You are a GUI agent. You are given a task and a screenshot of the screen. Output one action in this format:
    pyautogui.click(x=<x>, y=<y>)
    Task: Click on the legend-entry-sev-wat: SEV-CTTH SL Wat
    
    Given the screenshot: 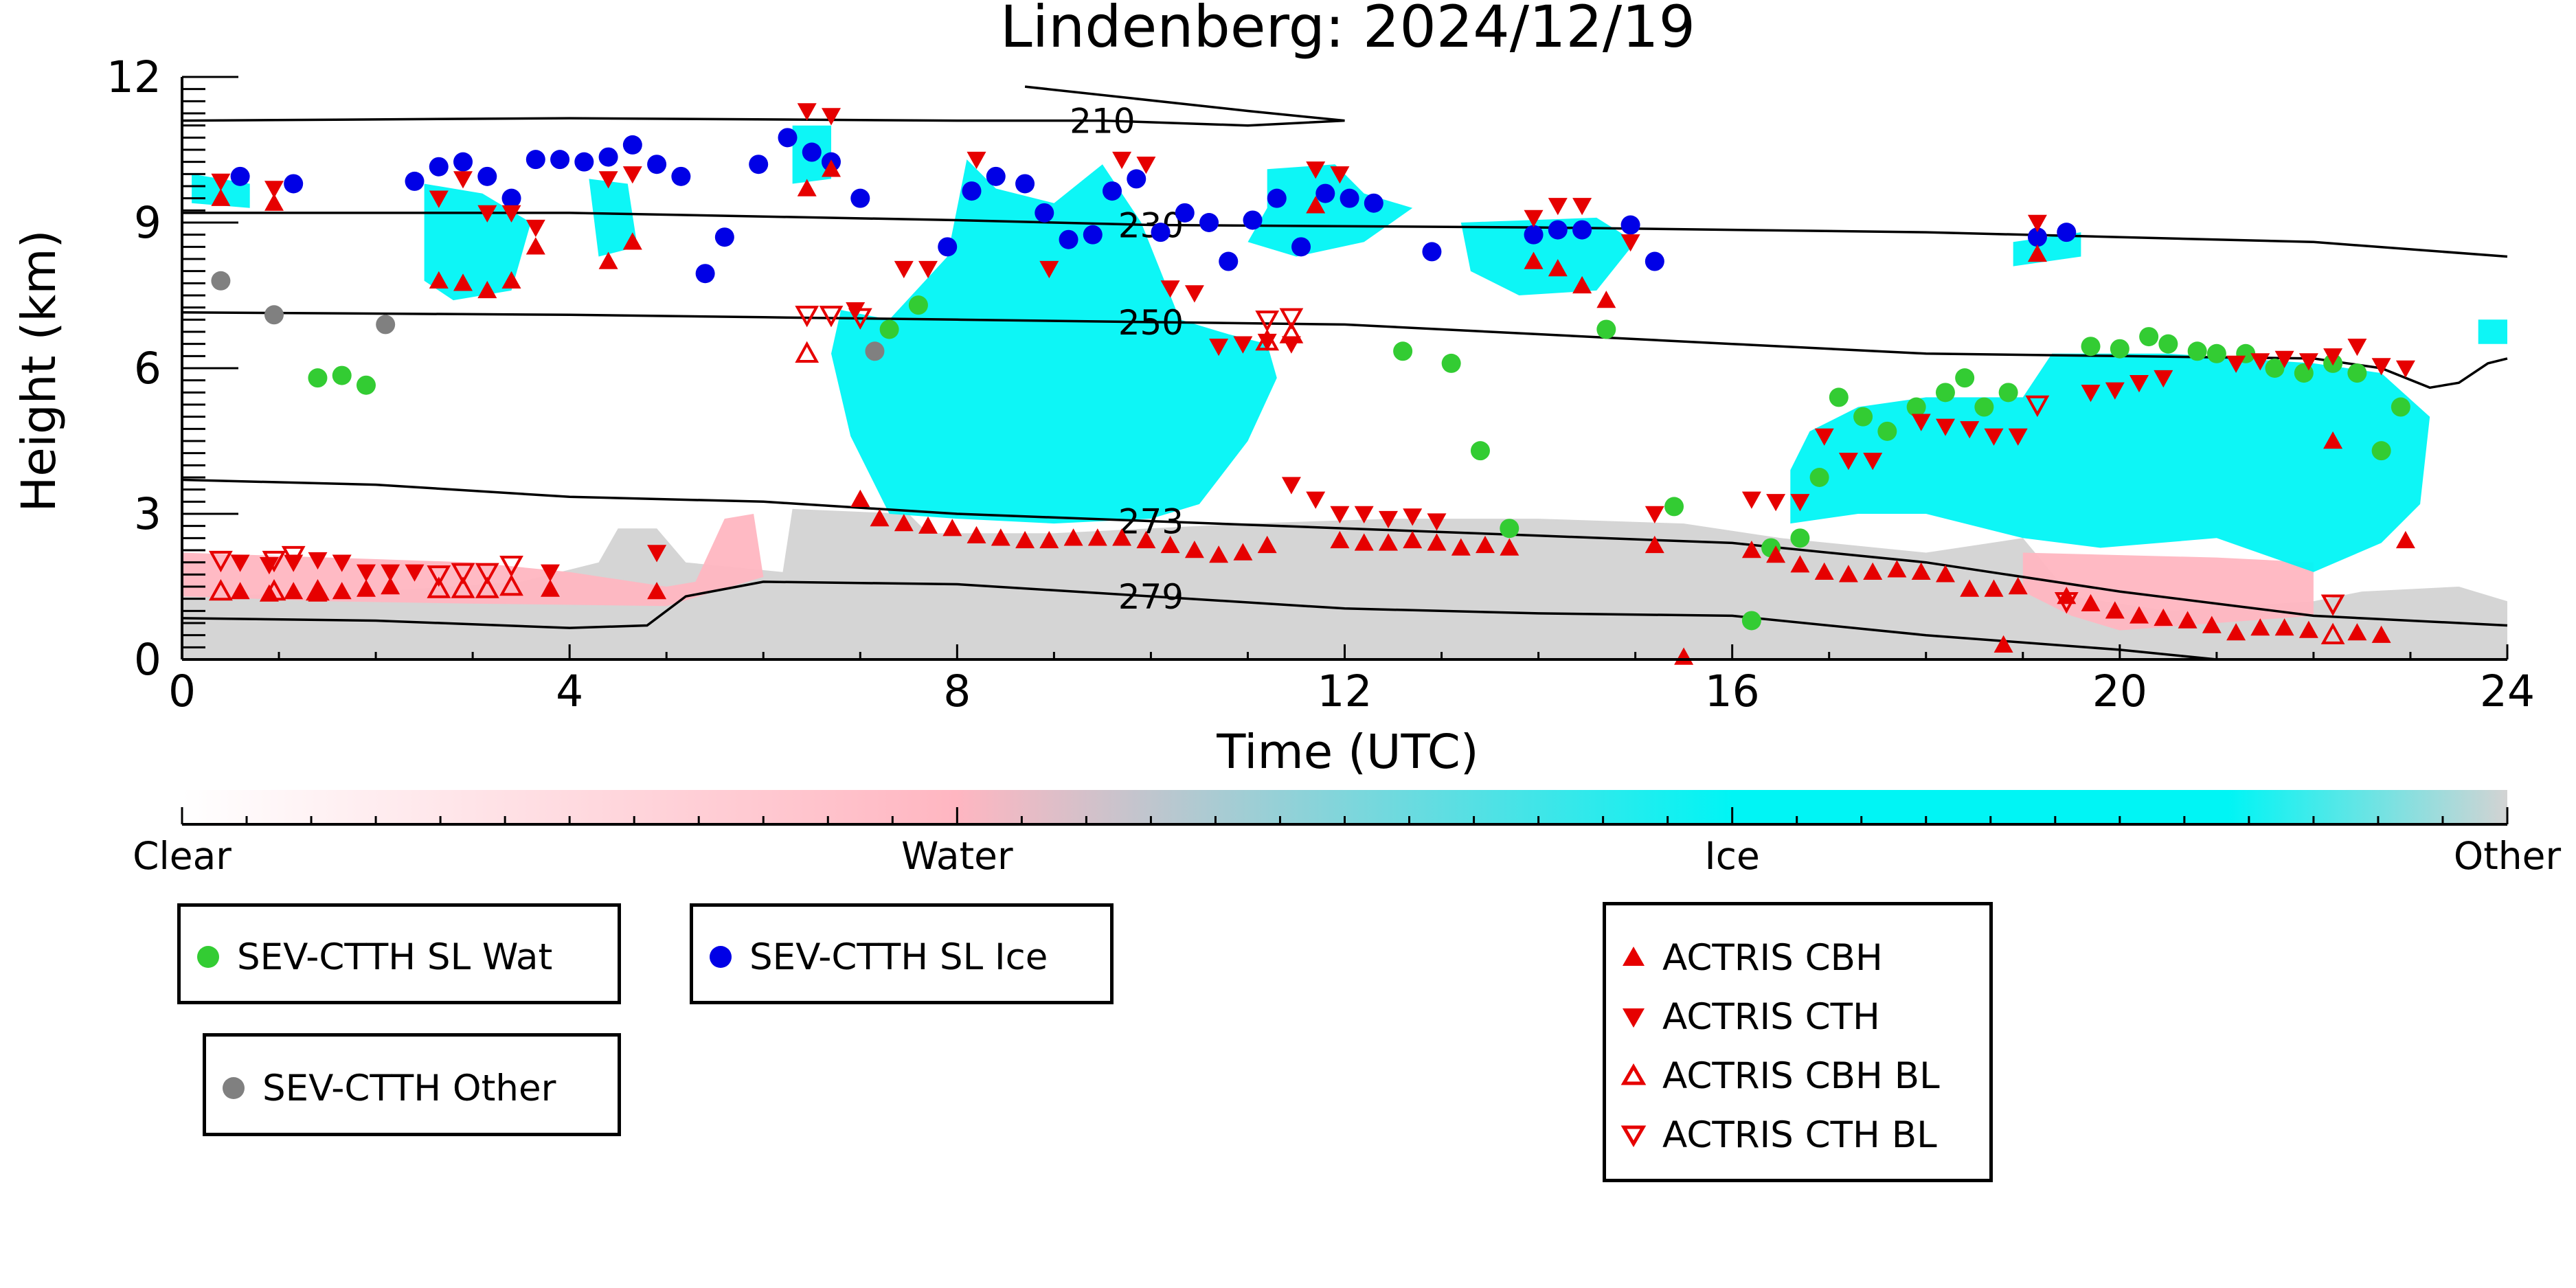 What is the action you would take?
    pyautogui.click(x=373, y=957)
    